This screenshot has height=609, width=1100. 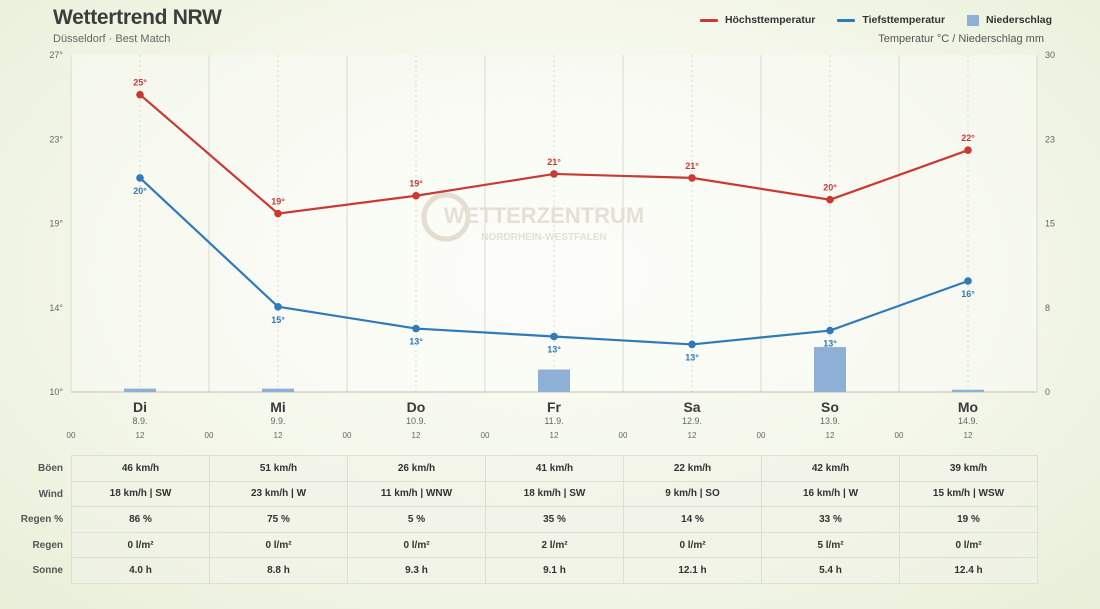 I want to click on x-tick-day: Sa, so click(x=691, y=407).